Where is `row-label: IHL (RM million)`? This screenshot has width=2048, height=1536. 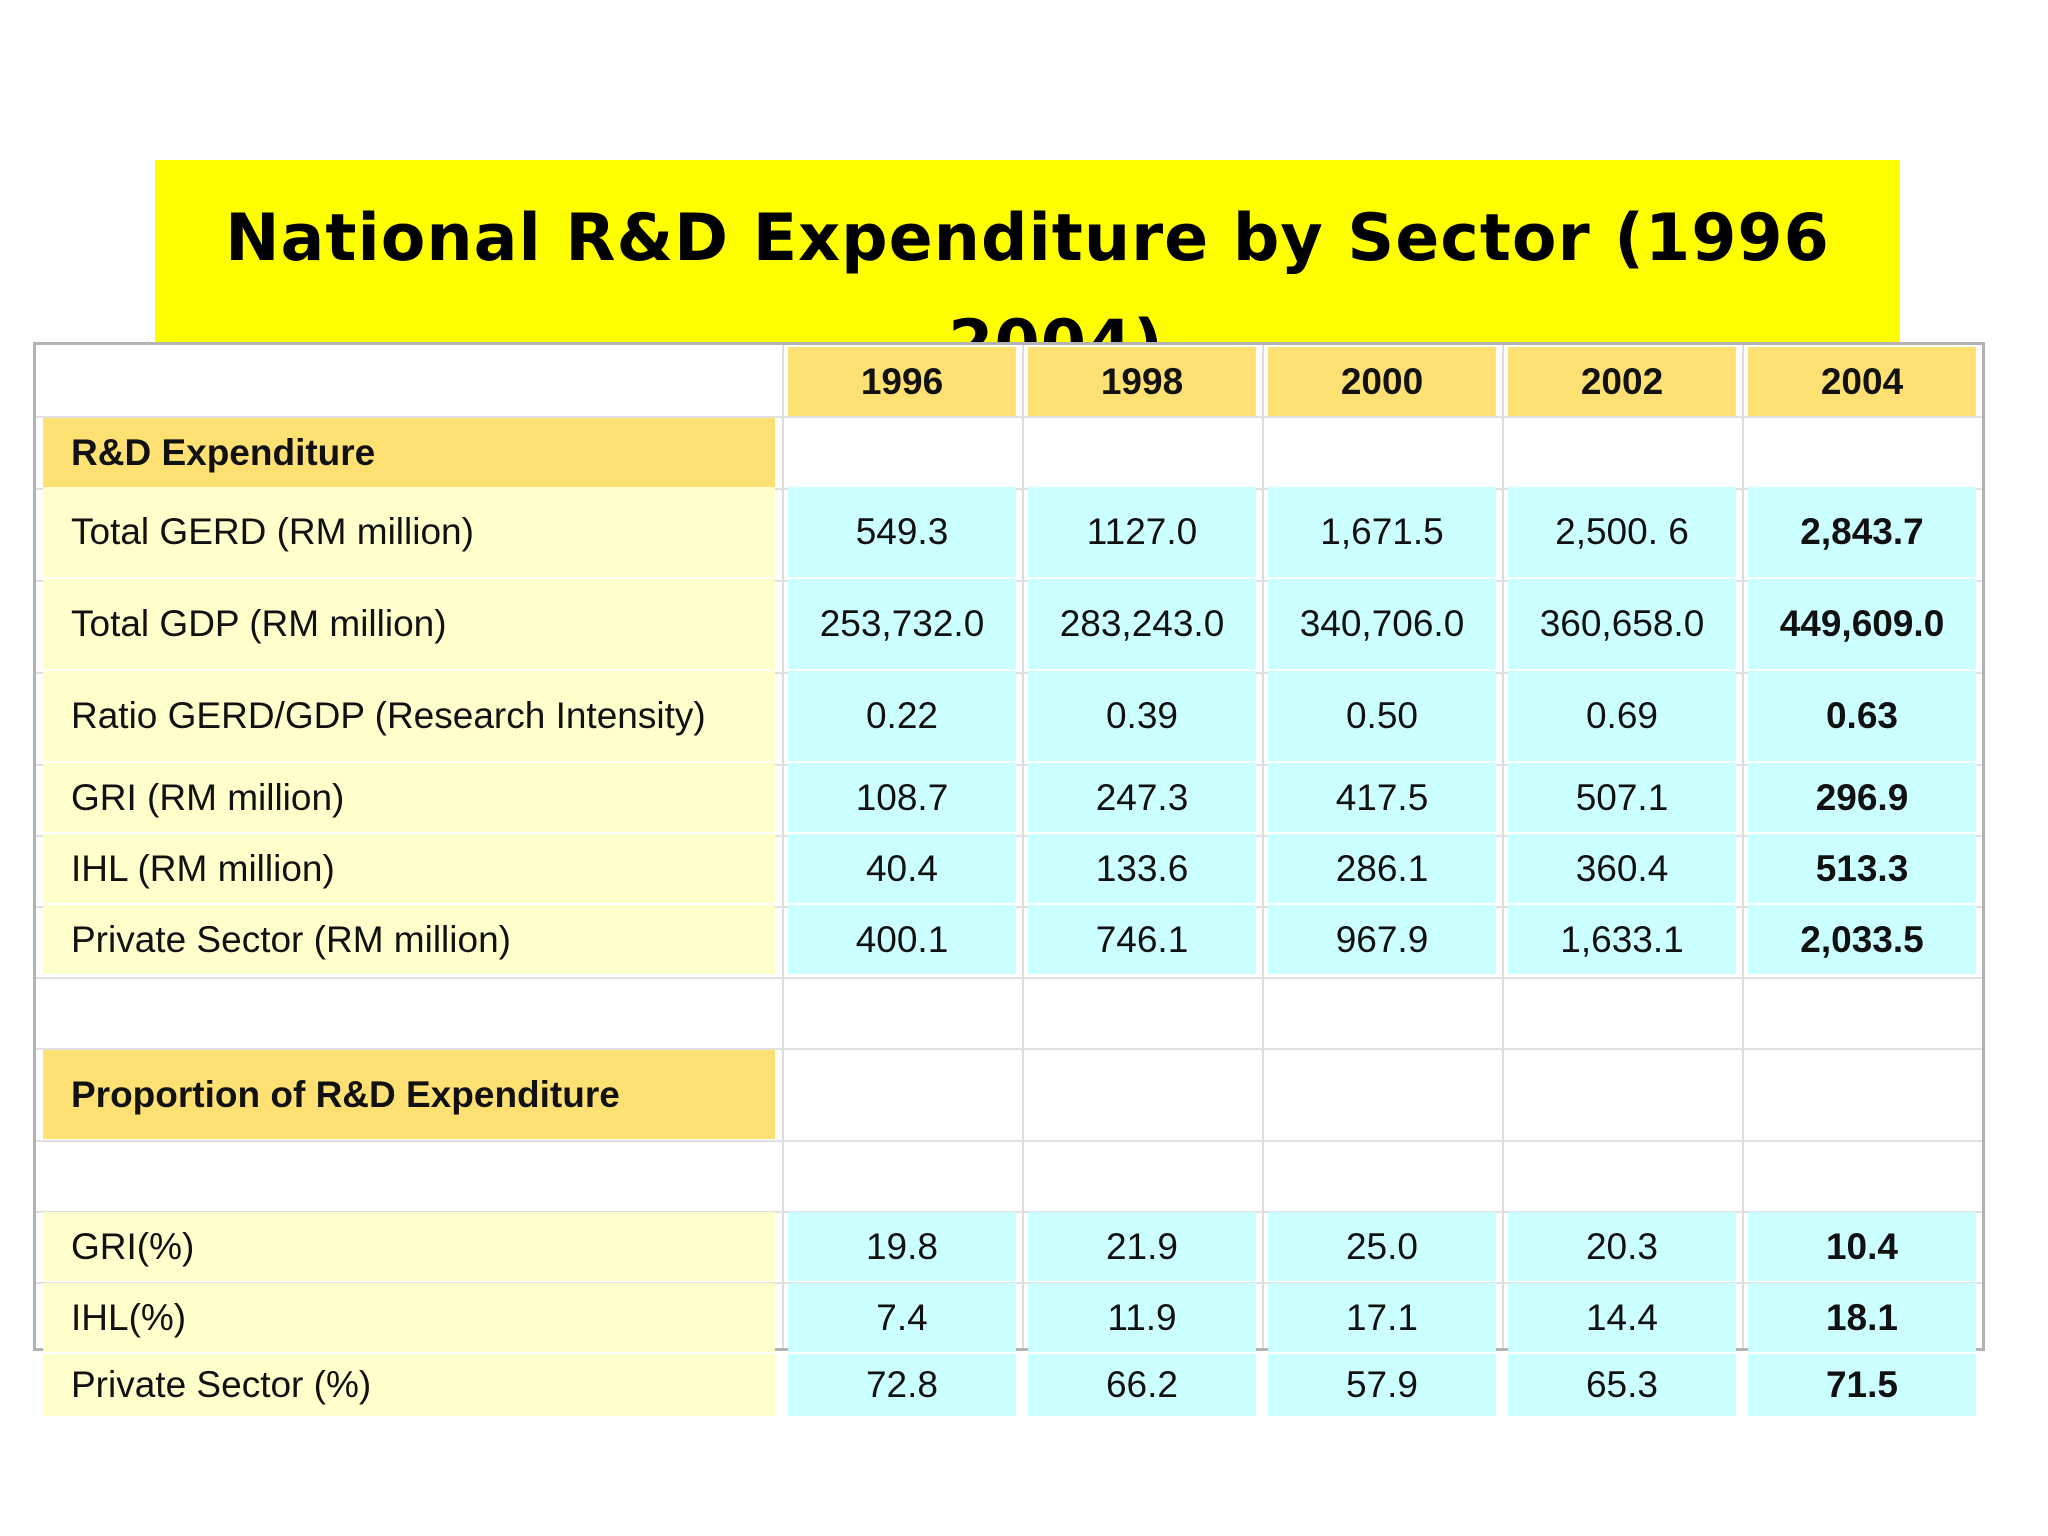 row-label: IHL (RM million) is located at coordinates (409, 868).